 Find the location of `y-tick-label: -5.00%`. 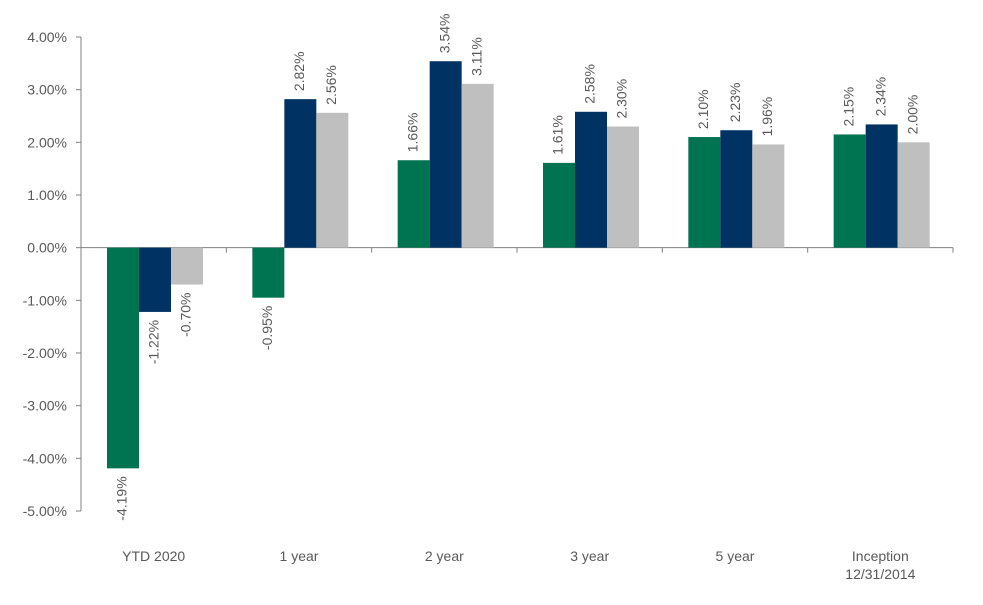

y-tick-label: -5.00% is located at coordinates (45, 511).